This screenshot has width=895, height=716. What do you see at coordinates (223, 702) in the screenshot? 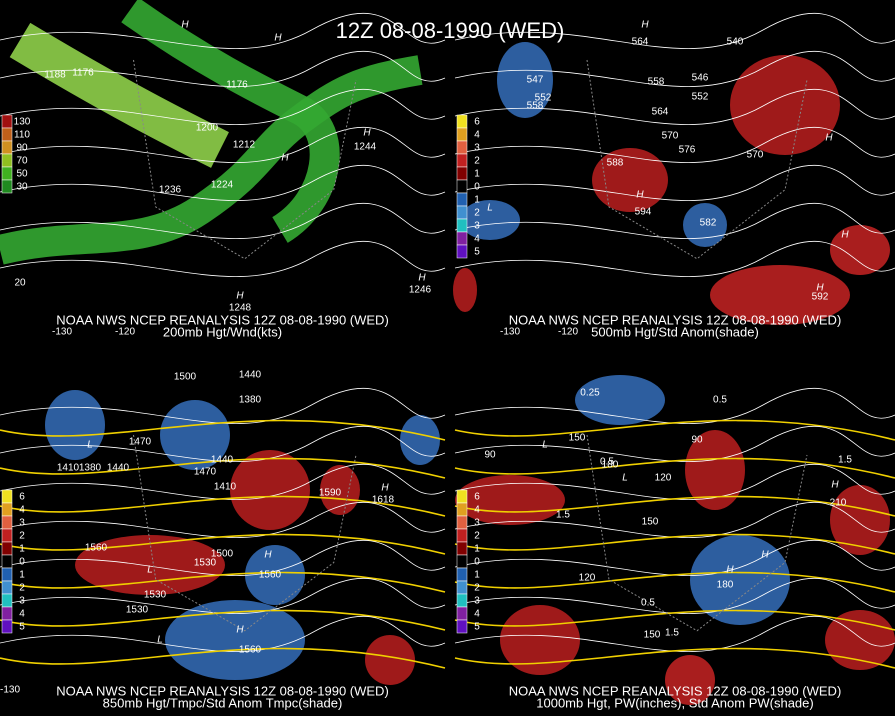
I see `panel-caption: 850mb Hgt/Tmpc/Std Anom Tmpc(shade)` at bounding box center [223, 702].